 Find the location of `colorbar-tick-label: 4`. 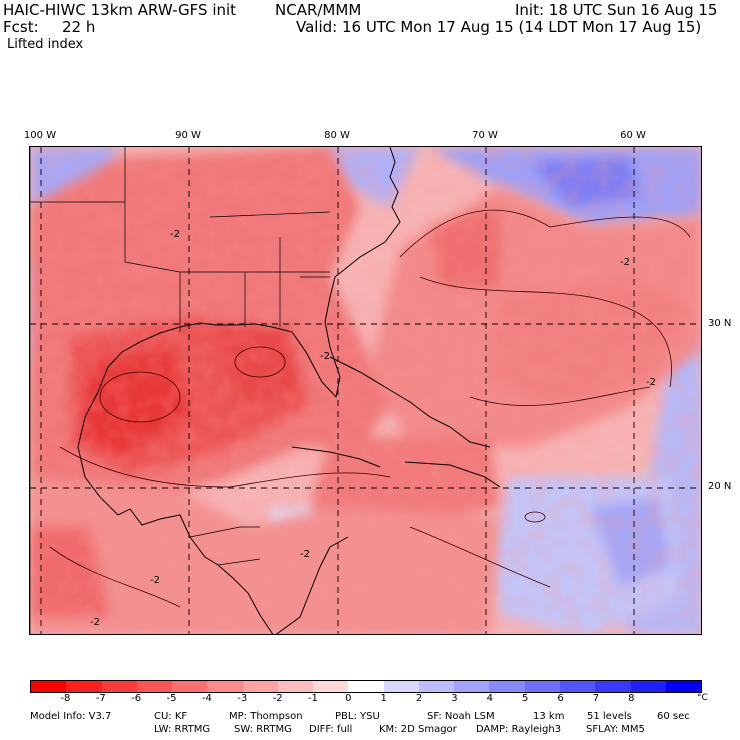

colorbar-tick-label: 4 is located at coordinates (489, 698).